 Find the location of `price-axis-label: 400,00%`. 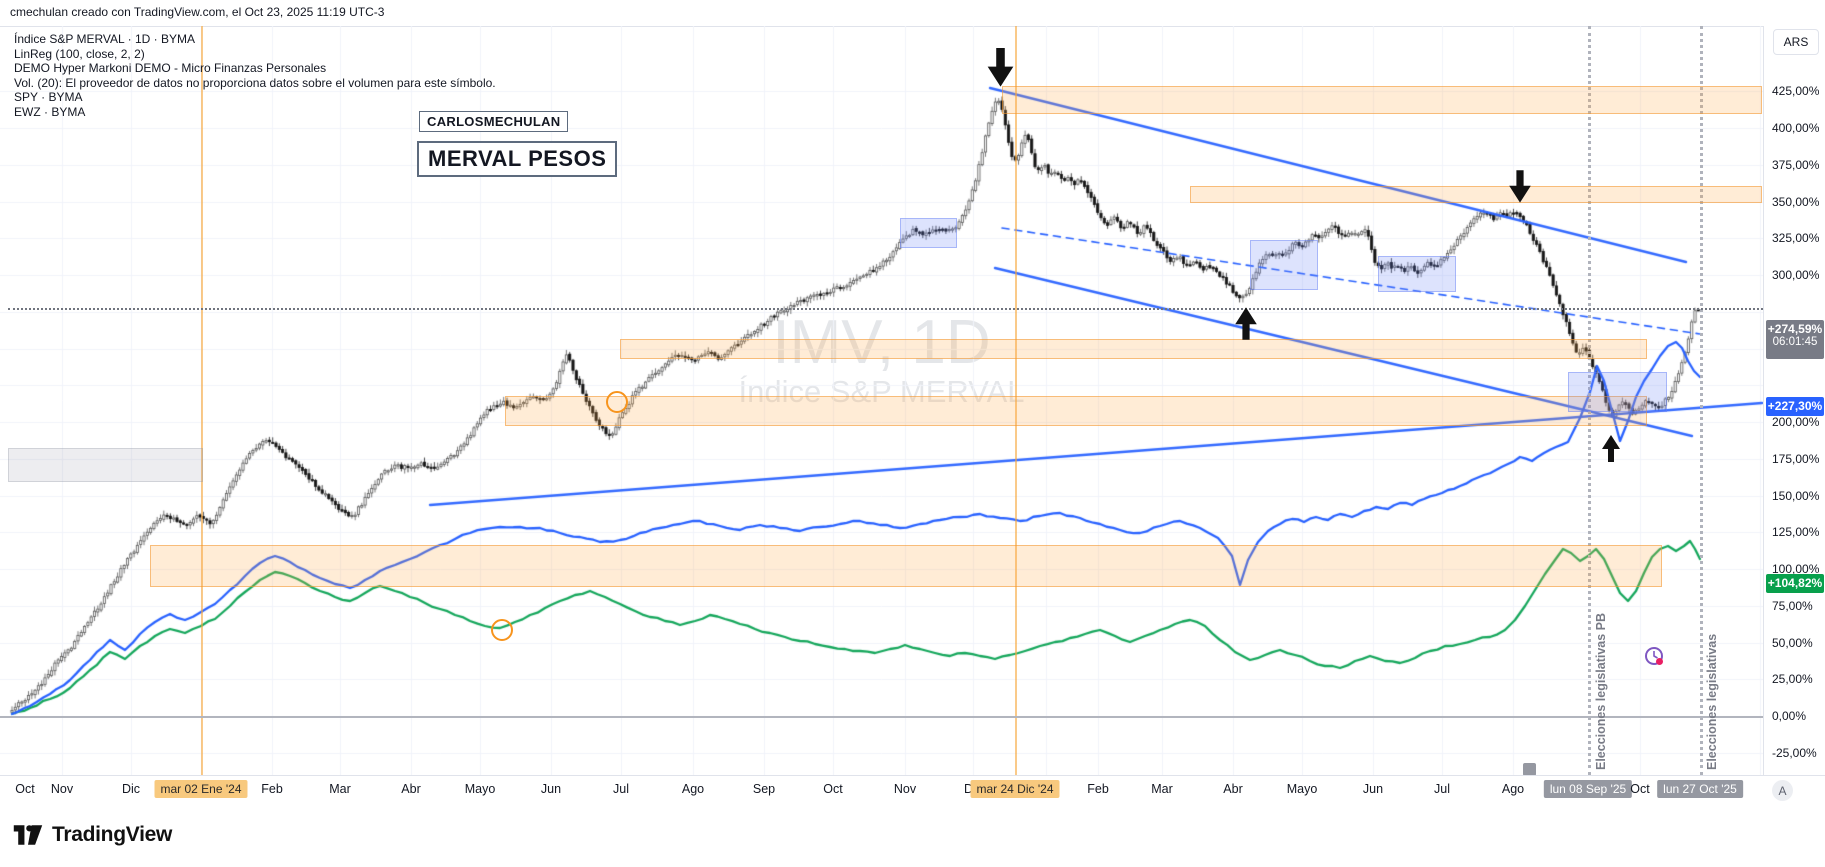

price-axis-label: 400,00% is located at coordinates (1796, 128).